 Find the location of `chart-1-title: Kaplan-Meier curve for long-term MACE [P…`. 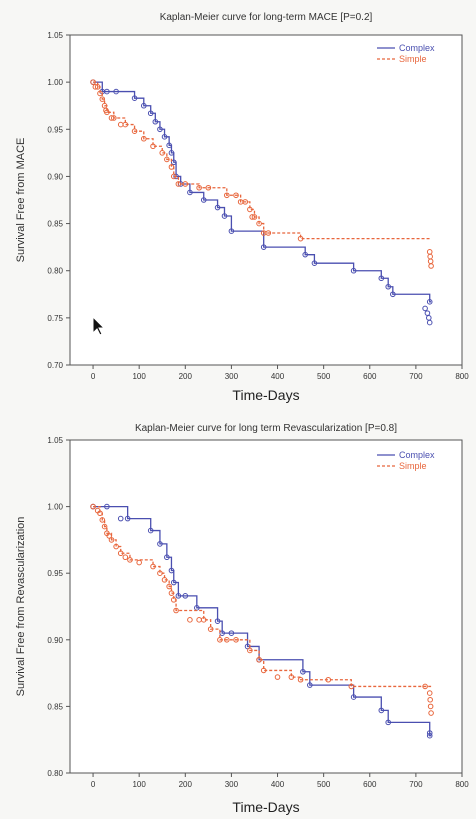

chart-1-title: Kaplan-Meier curve for long-term MACE [P… is located at coordinates (266, 17).